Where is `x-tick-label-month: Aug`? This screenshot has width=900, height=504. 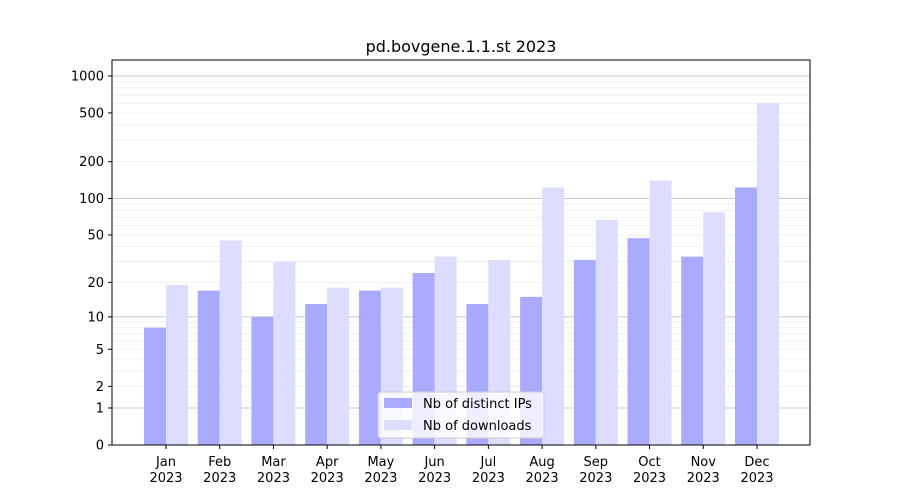
x-tick-label-month: Aug is located at coordinates (541, 462).